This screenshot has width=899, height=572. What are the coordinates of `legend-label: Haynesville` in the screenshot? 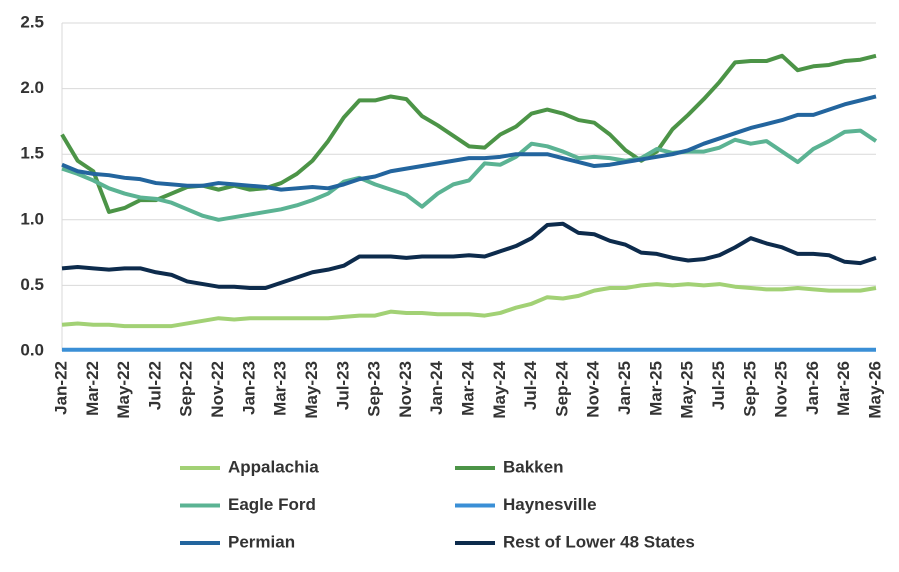 It's located at (550, 504).